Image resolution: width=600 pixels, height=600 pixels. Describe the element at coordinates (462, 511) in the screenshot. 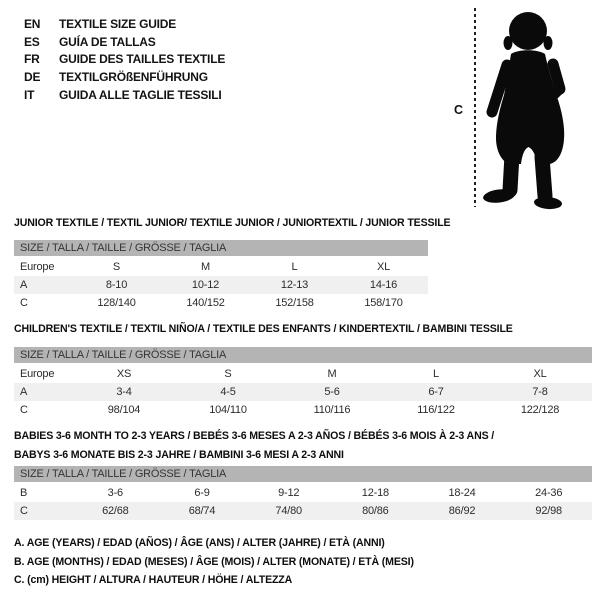

I see `height-cell: 86/92` at that location.